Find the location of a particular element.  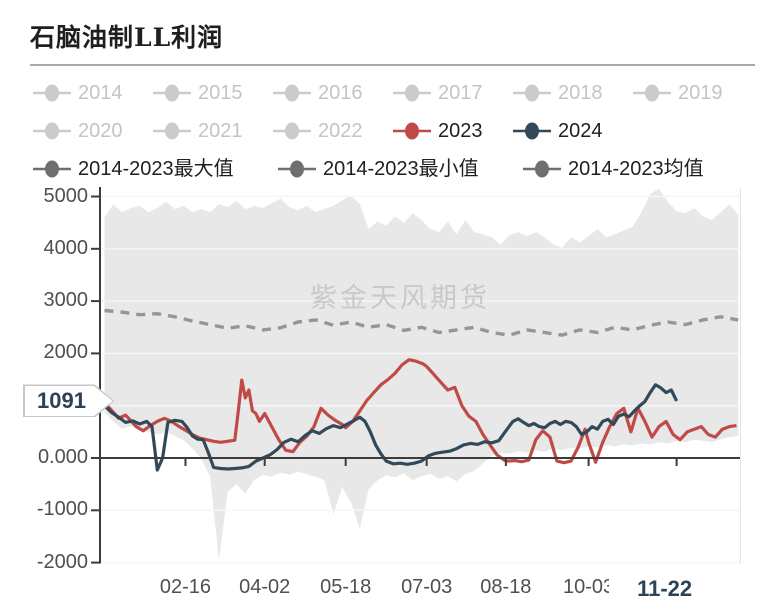

title-divider is located at coordinates (392, 65).